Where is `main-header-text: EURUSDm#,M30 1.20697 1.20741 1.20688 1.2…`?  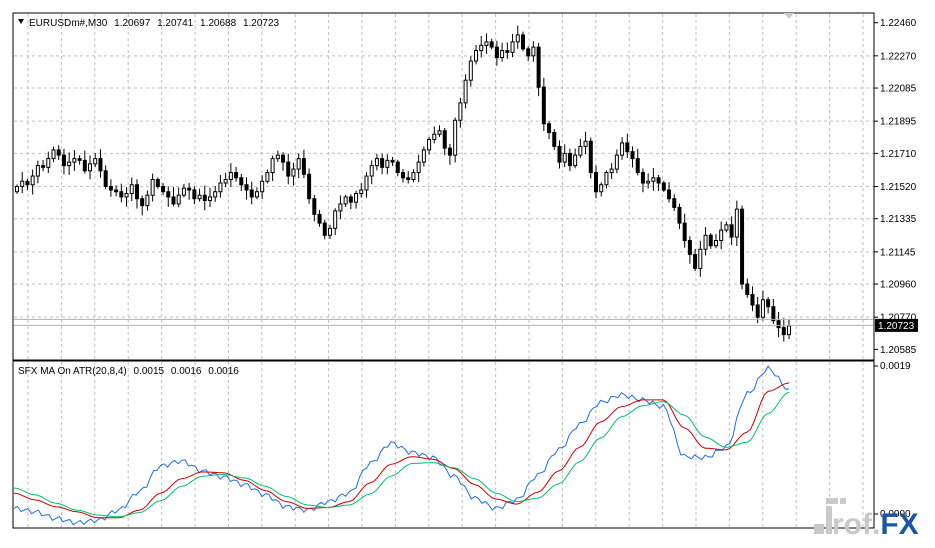
main-header-text: EURUSDm#,M30 1.20697 1.20741 1.20688 1.2… is located at coordinates (154, 23).